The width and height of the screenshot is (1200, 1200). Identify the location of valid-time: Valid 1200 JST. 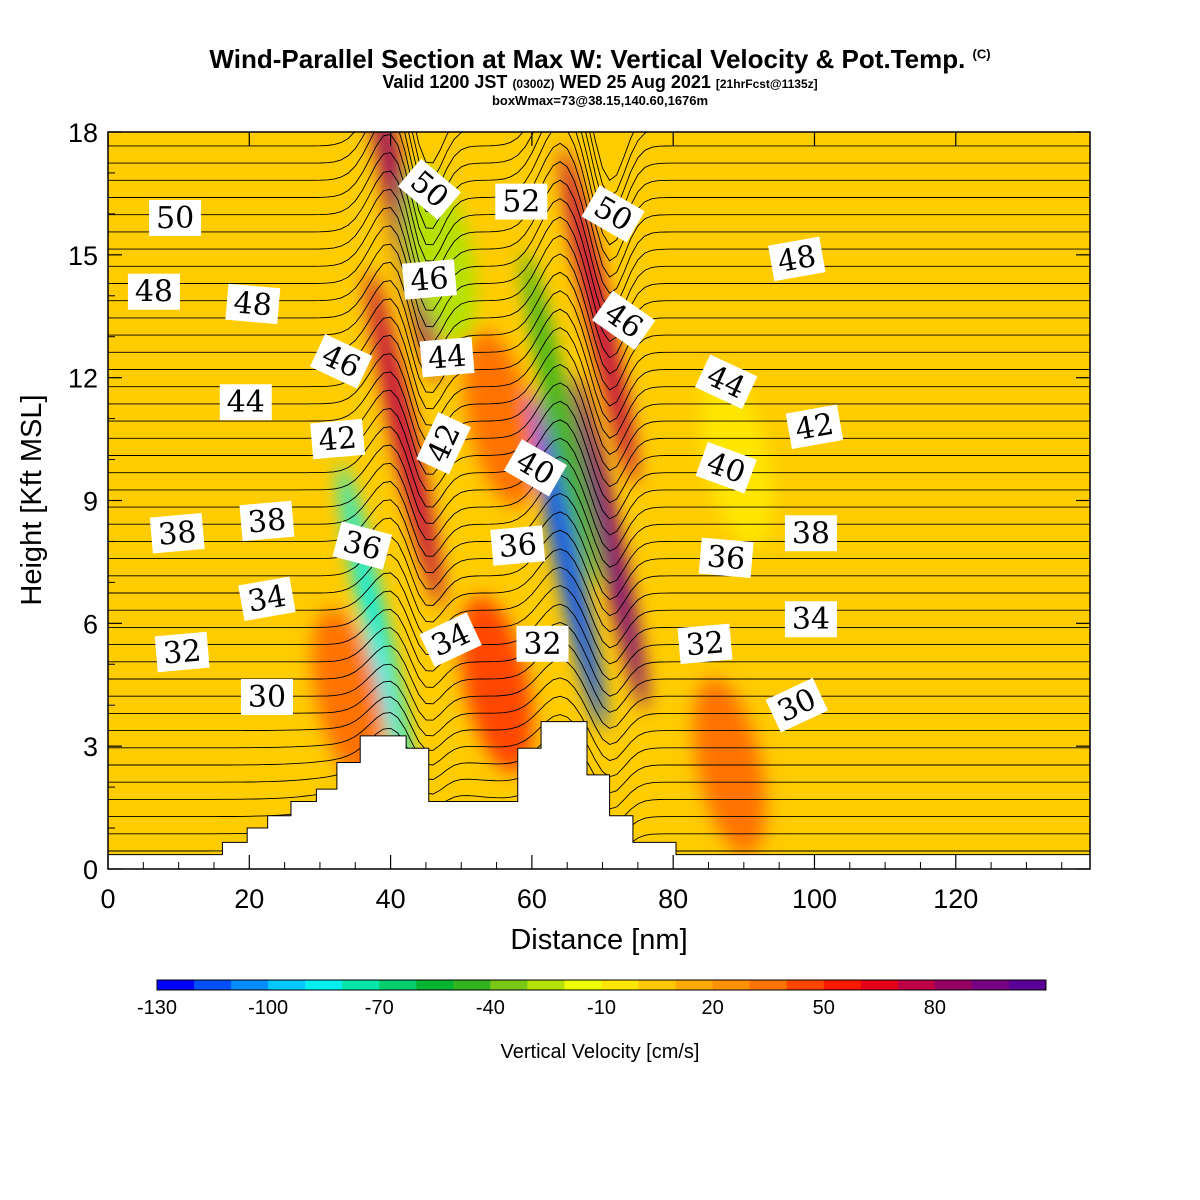
(445, 82).